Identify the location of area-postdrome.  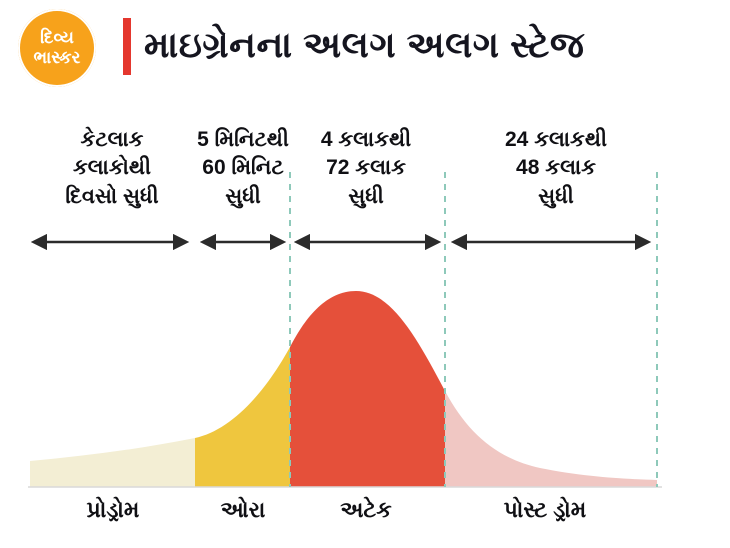
(551, 439).